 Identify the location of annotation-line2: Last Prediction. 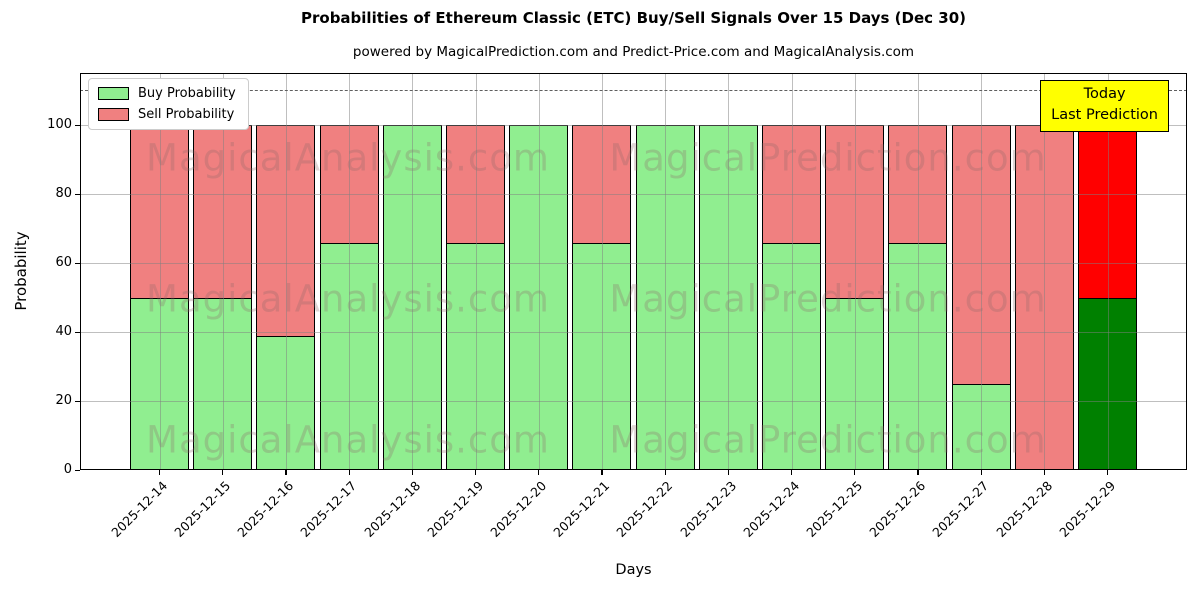
(1104, 115).